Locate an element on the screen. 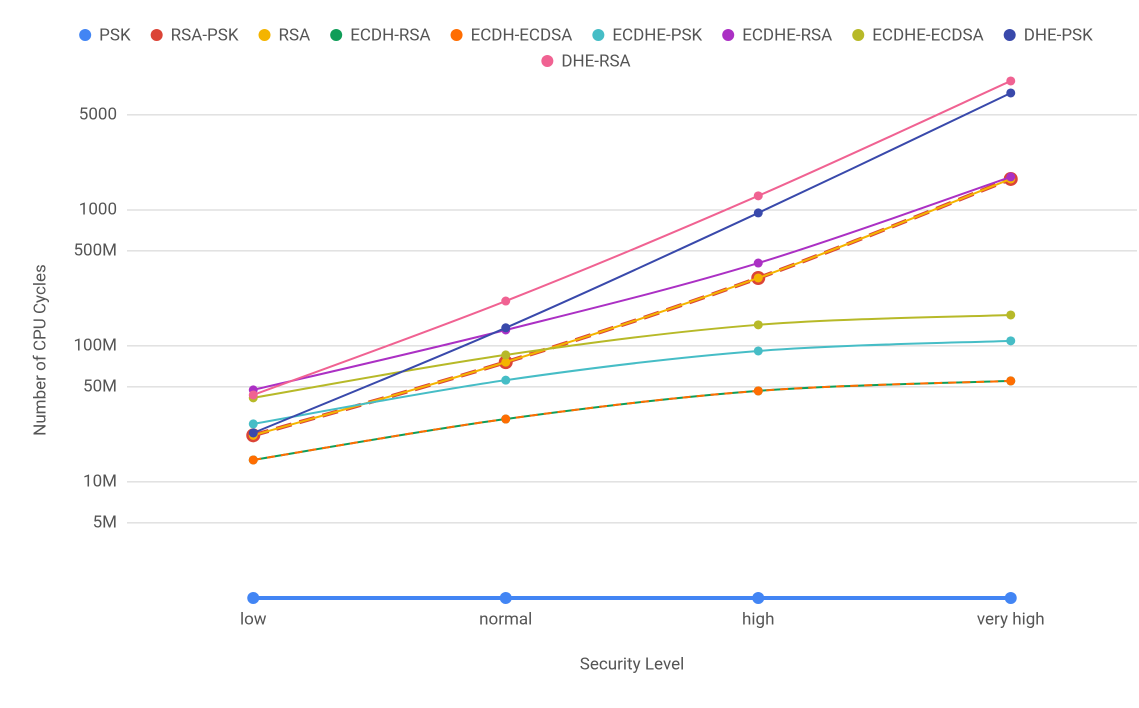  legend-item: ECDHE-ECDSA is located at coordinates (918, 35).